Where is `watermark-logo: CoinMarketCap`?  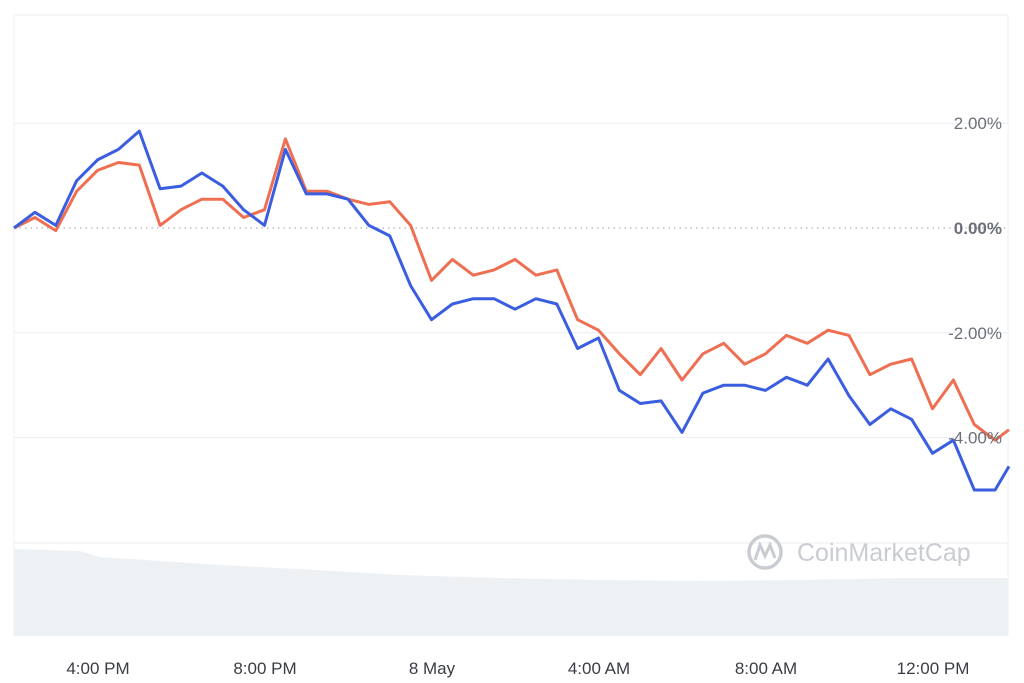
watermark-logo: CoinMarketCap is located at coordinates (859, 552).